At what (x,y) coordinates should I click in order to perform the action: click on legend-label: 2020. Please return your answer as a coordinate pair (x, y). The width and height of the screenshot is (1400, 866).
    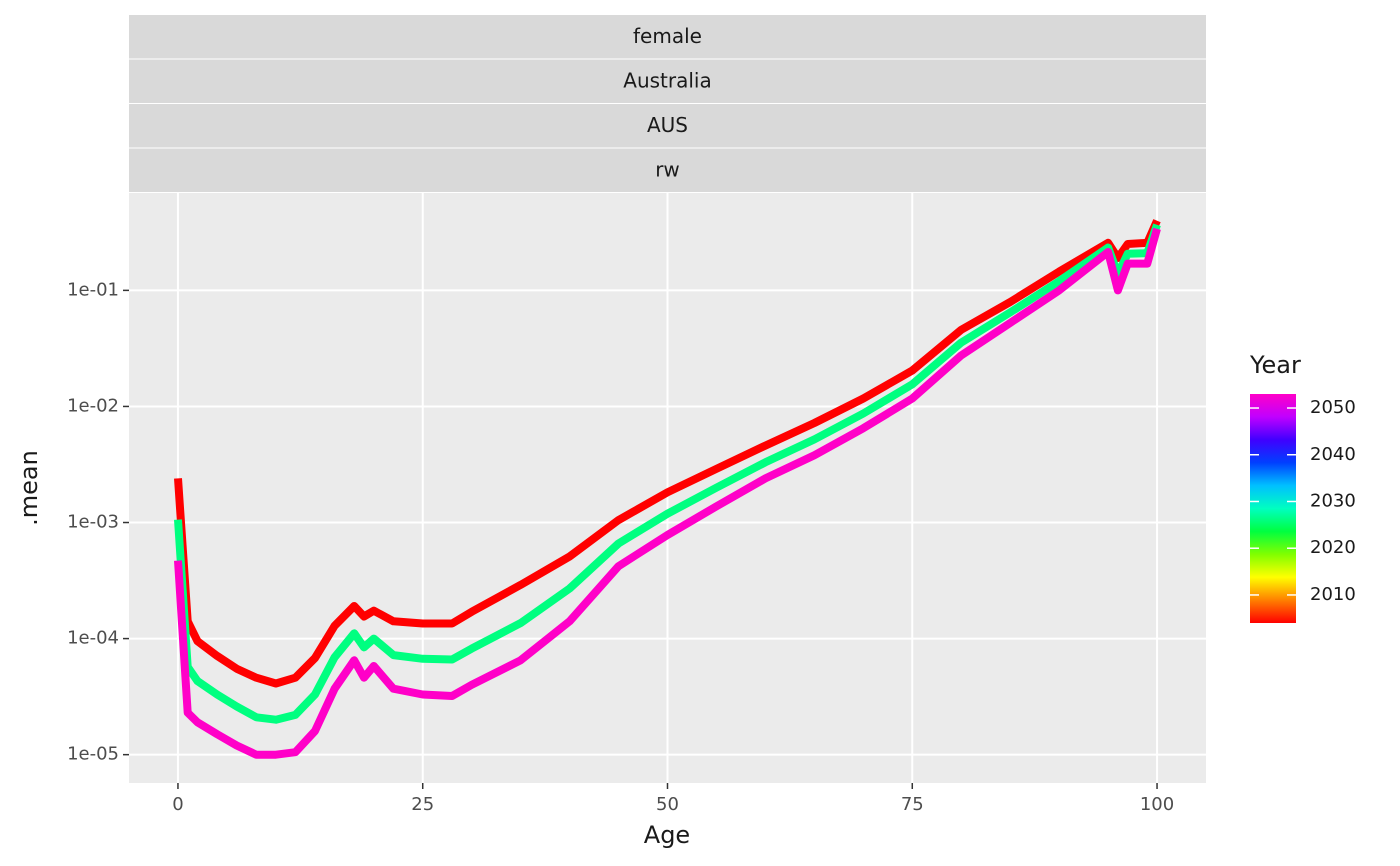
    Looking at the image, I should click on (1333, 547).